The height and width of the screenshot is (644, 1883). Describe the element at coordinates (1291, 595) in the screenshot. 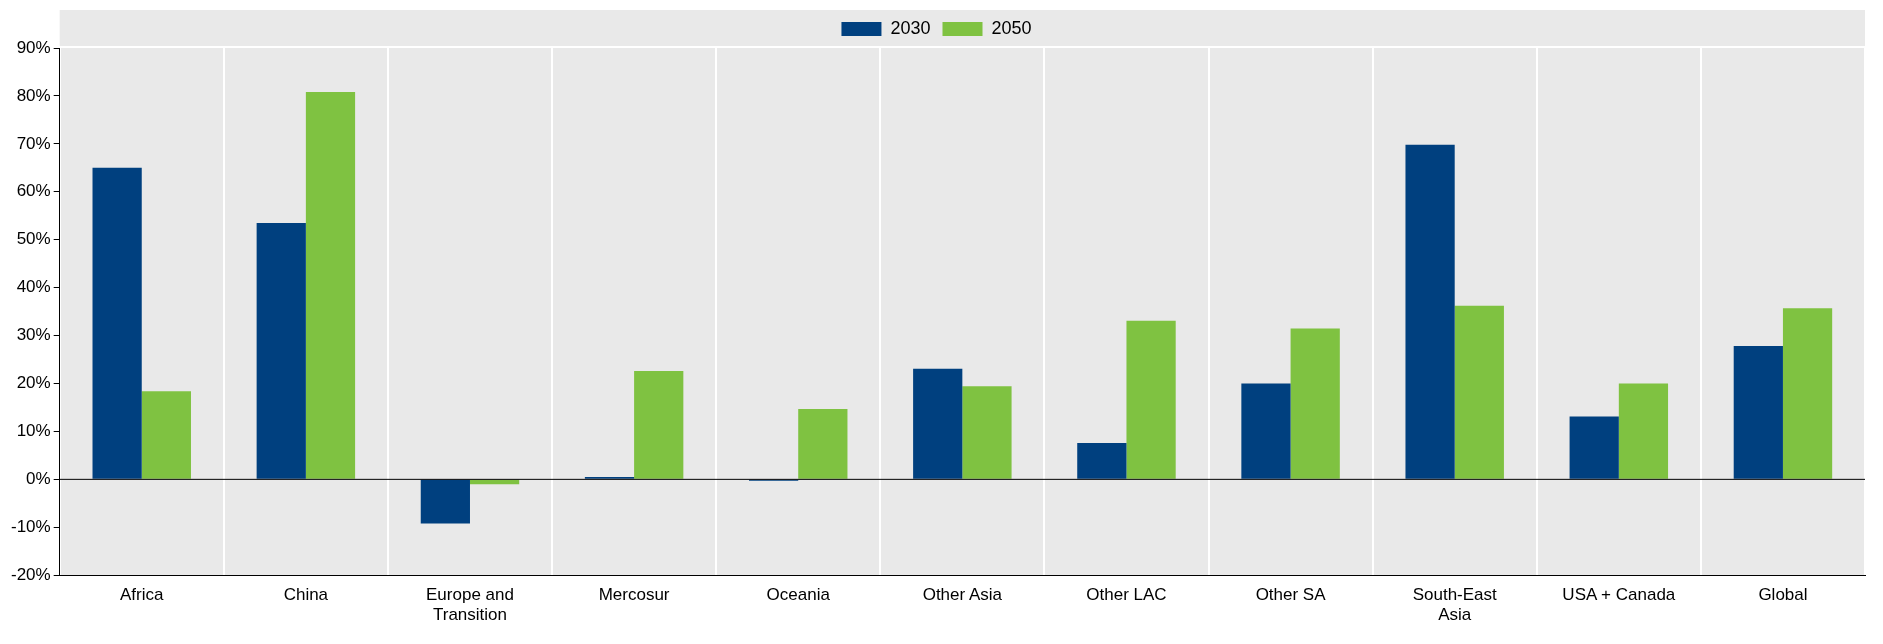

I see `x-tick-label: Other SA` at that location.